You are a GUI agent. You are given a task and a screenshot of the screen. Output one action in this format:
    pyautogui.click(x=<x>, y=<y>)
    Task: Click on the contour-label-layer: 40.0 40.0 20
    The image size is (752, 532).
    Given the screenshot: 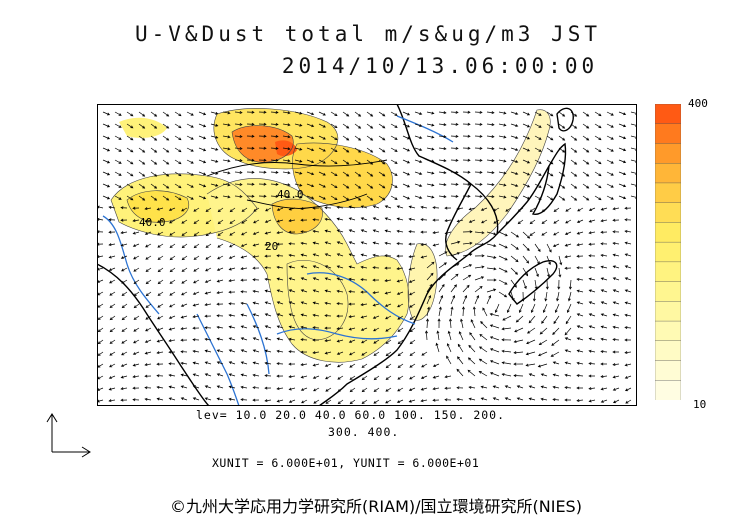 What is the action you would take?
    pyautogui.click(x=221, y=220)
    